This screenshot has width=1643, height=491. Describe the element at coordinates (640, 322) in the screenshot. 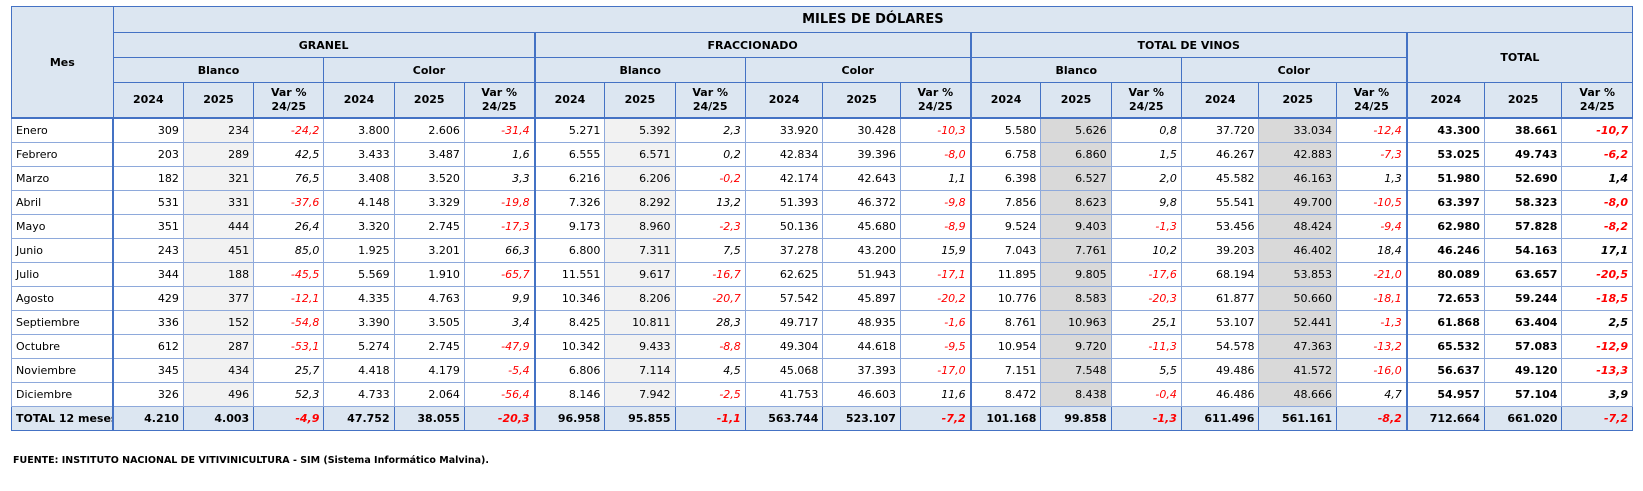

I see `value-cell: 10.811` at that location.